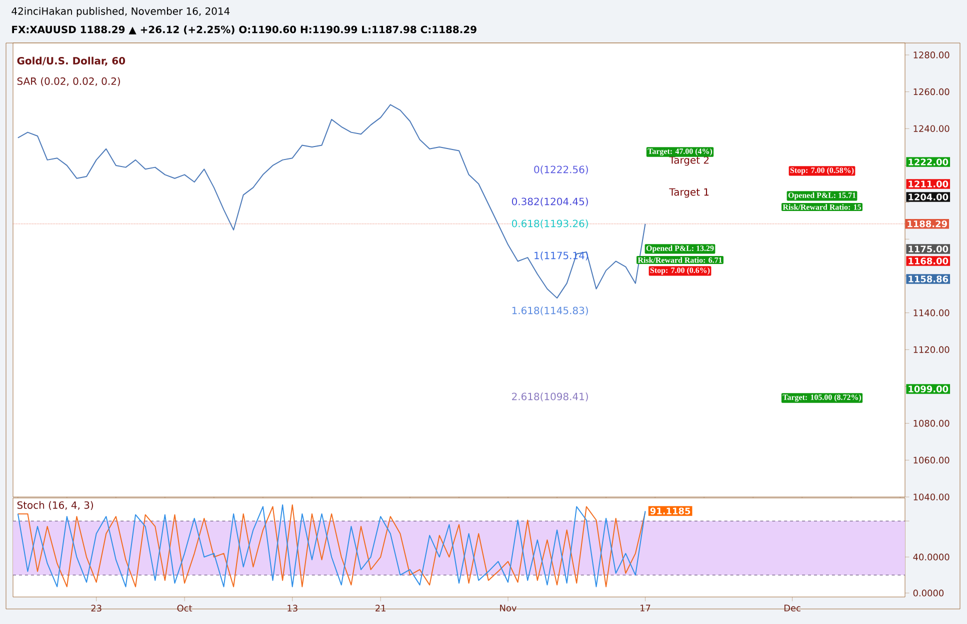 This screenshot has width=967, height=624. I want to click on text: 1211.00, so click(928, 184).